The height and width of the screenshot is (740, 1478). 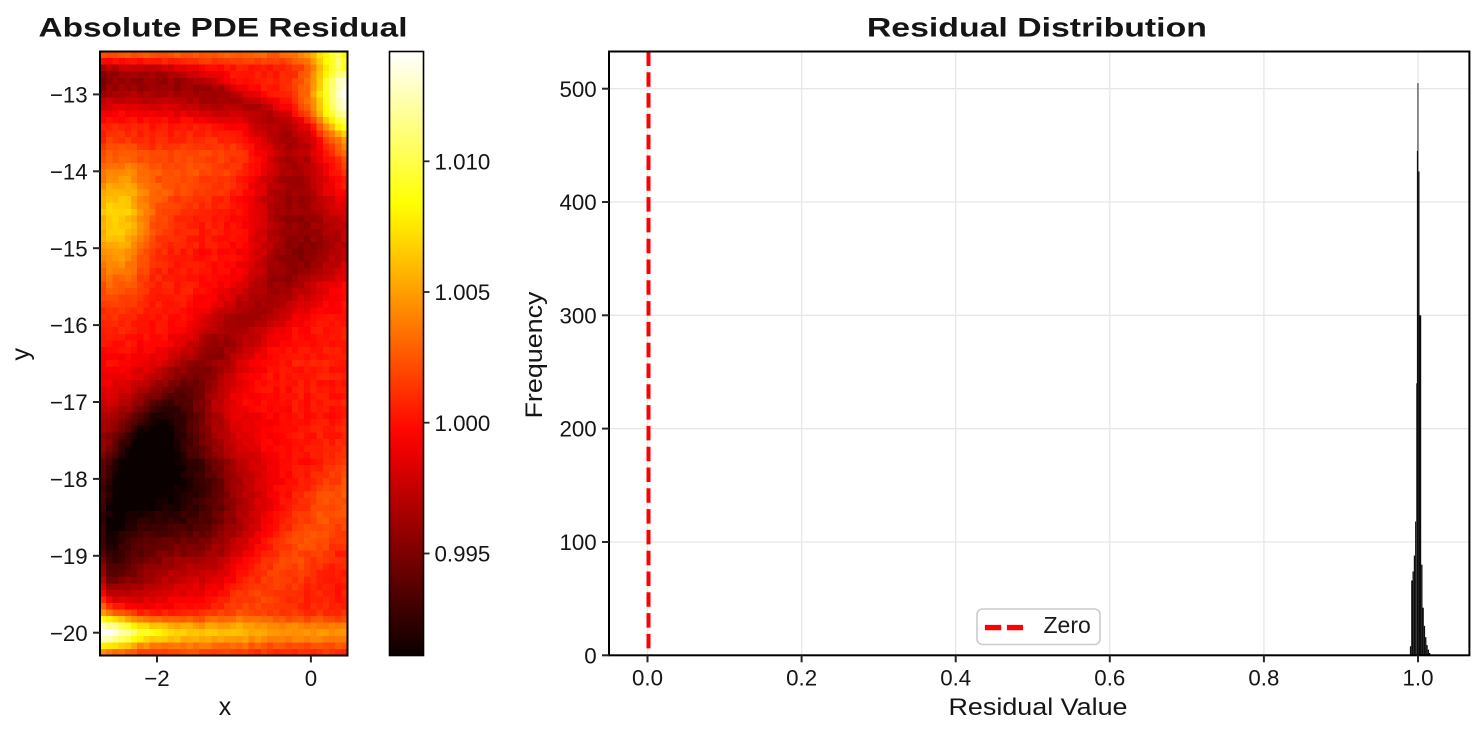 I want to click on svg-text: −15, so click(x=69, y=248).